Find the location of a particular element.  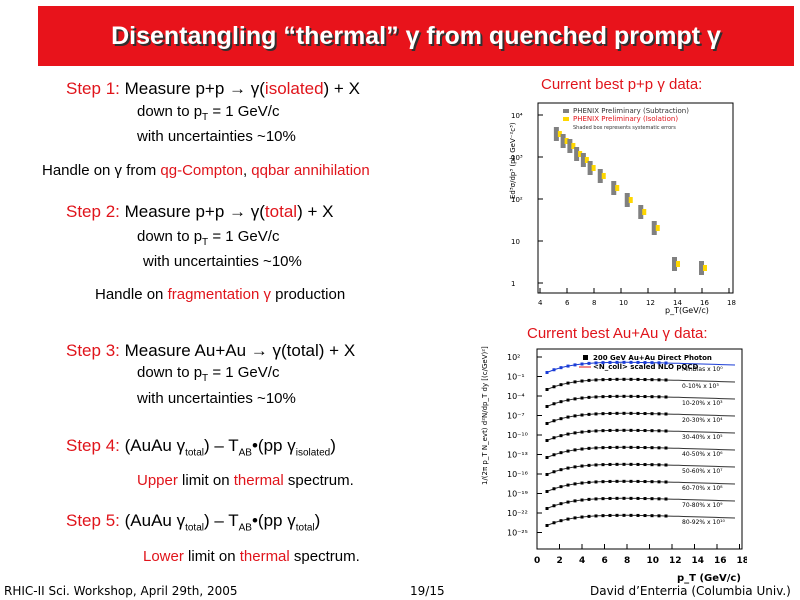

pp-plot-frame is located at coordinates (635, 198).